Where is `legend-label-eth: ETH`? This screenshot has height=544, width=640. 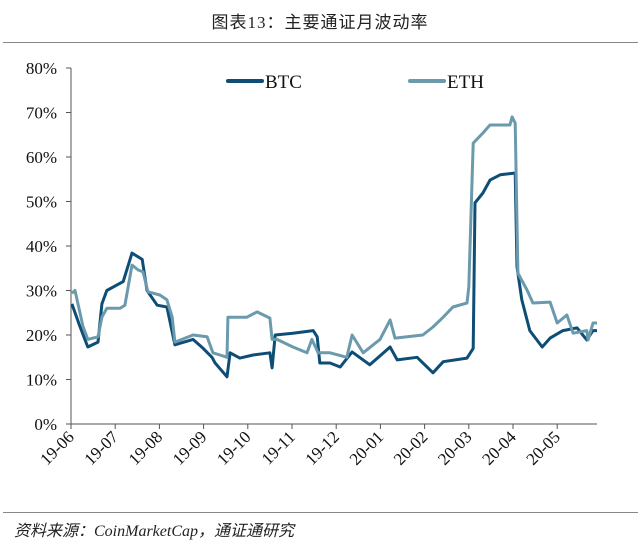
legend-label-eth: ETH is located at coordinates (465, 82).